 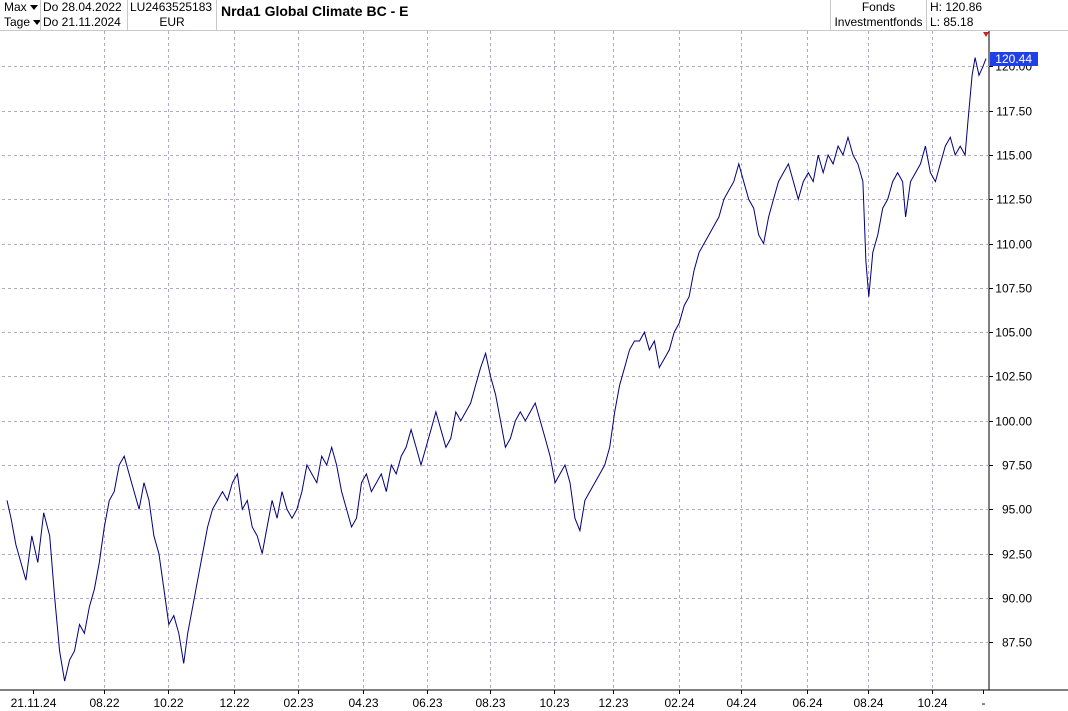 I want to click on period-dropdown: Max, so click(x=21, y=7).